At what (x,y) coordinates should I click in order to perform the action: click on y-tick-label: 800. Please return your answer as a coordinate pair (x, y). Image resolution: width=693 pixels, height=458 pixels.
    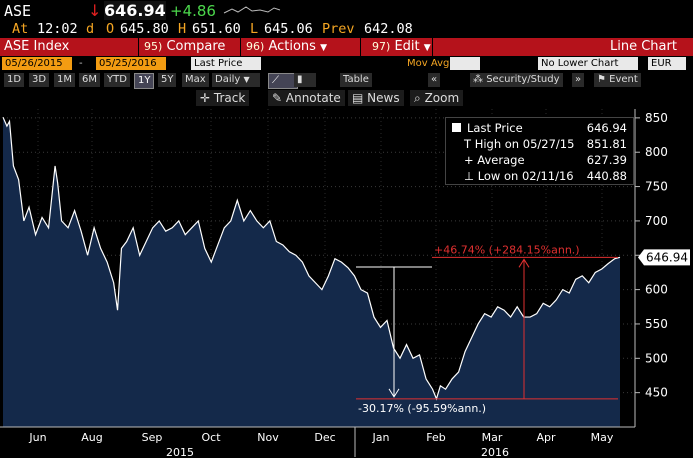
    Looking at the image, I should click on (656, 152).